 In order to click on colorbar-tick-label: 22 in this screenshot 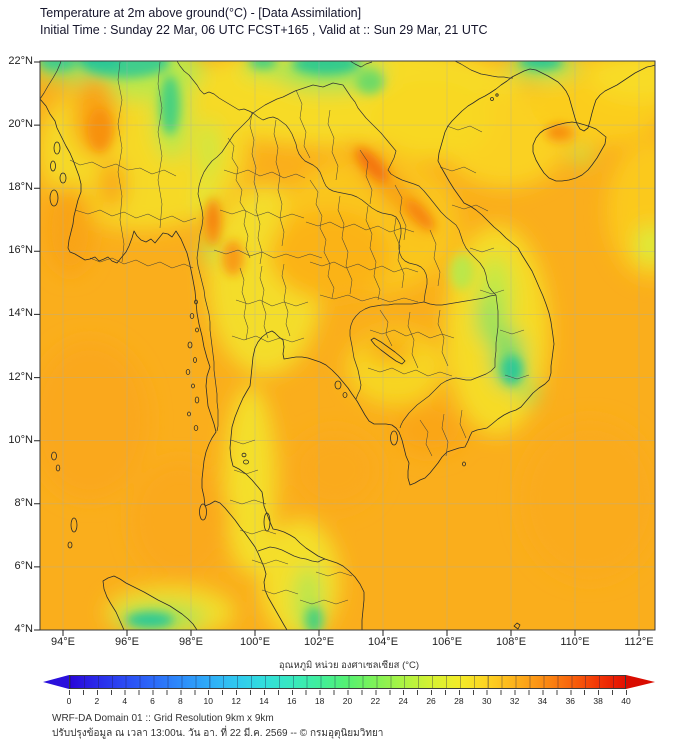, I will do `click(375, 701)`.